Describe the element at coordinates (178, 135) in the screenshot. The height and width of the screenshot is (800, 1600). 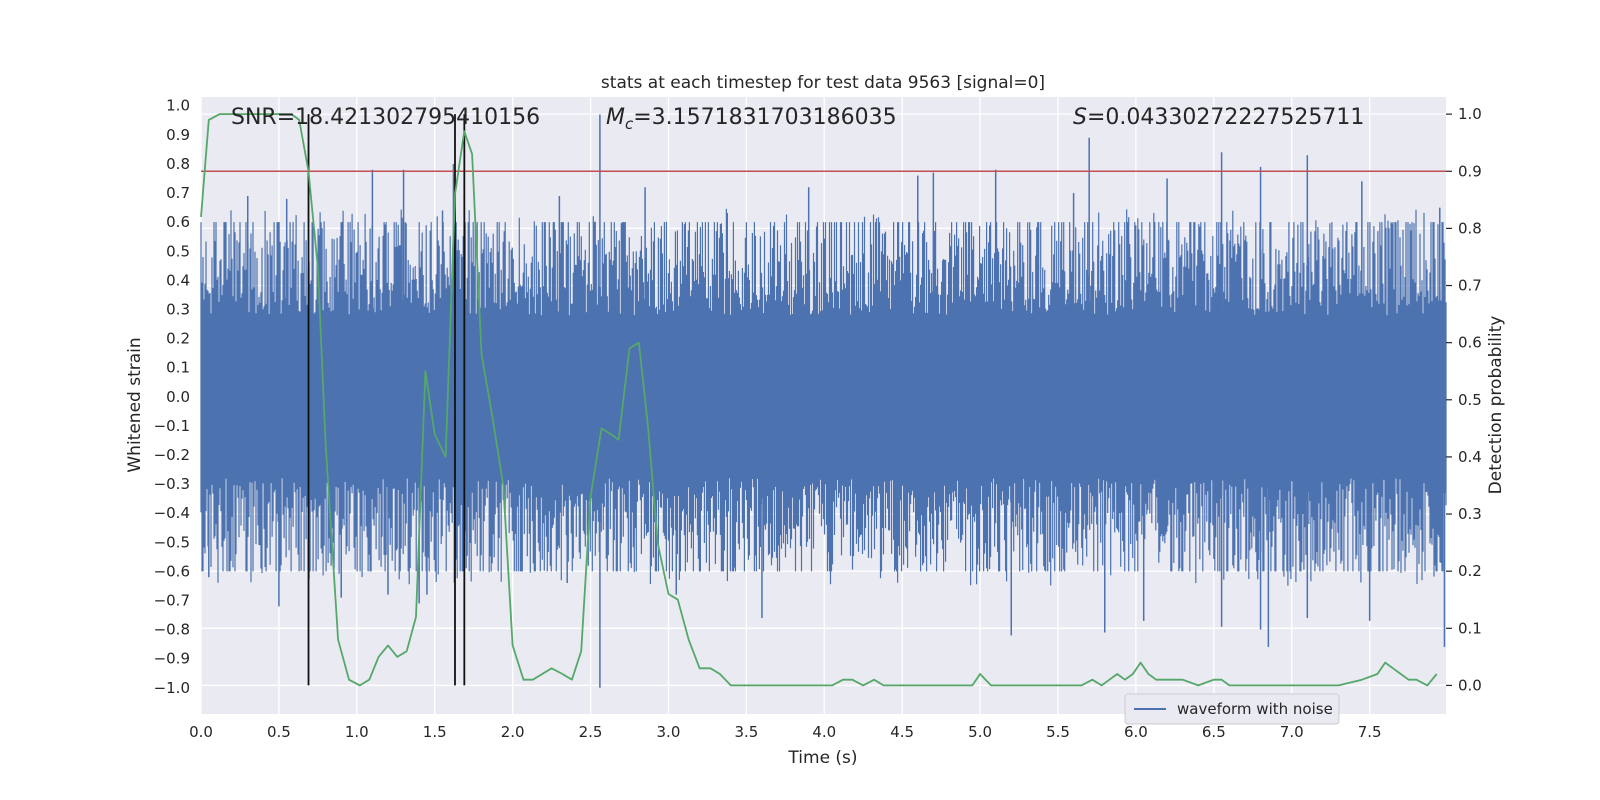
I see `y-tick-label: 0.9` at that location.